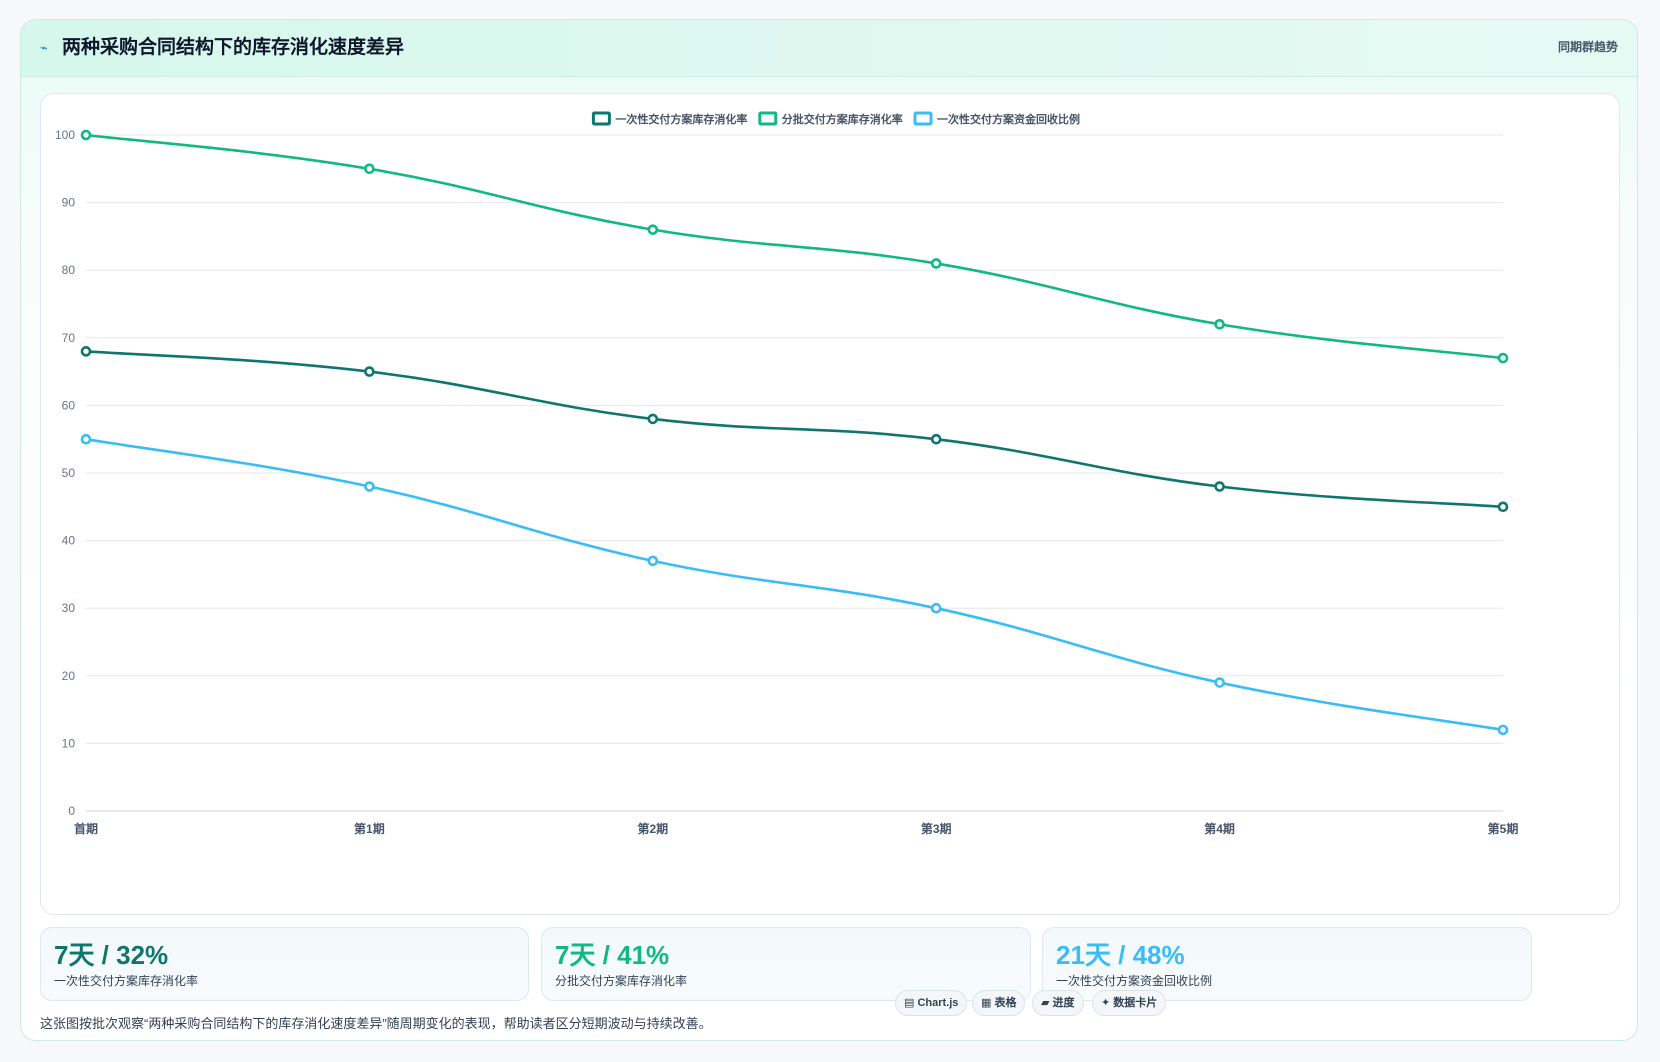 The image size is (1660, 1062). I want to click on header-tag: 同期群趋势, so click(1588, 47).